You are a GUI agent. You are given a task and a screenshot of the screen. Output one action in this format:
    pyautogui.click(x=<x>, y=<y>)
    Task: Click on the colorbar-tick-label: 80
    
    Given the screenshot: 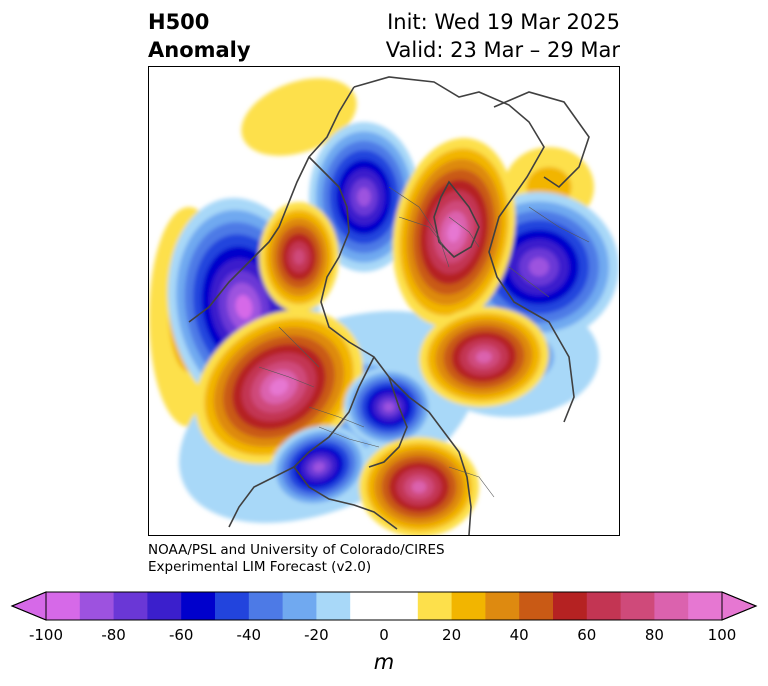 What is the action you would take?
    pyautogui.click(x=654, y=635)
    